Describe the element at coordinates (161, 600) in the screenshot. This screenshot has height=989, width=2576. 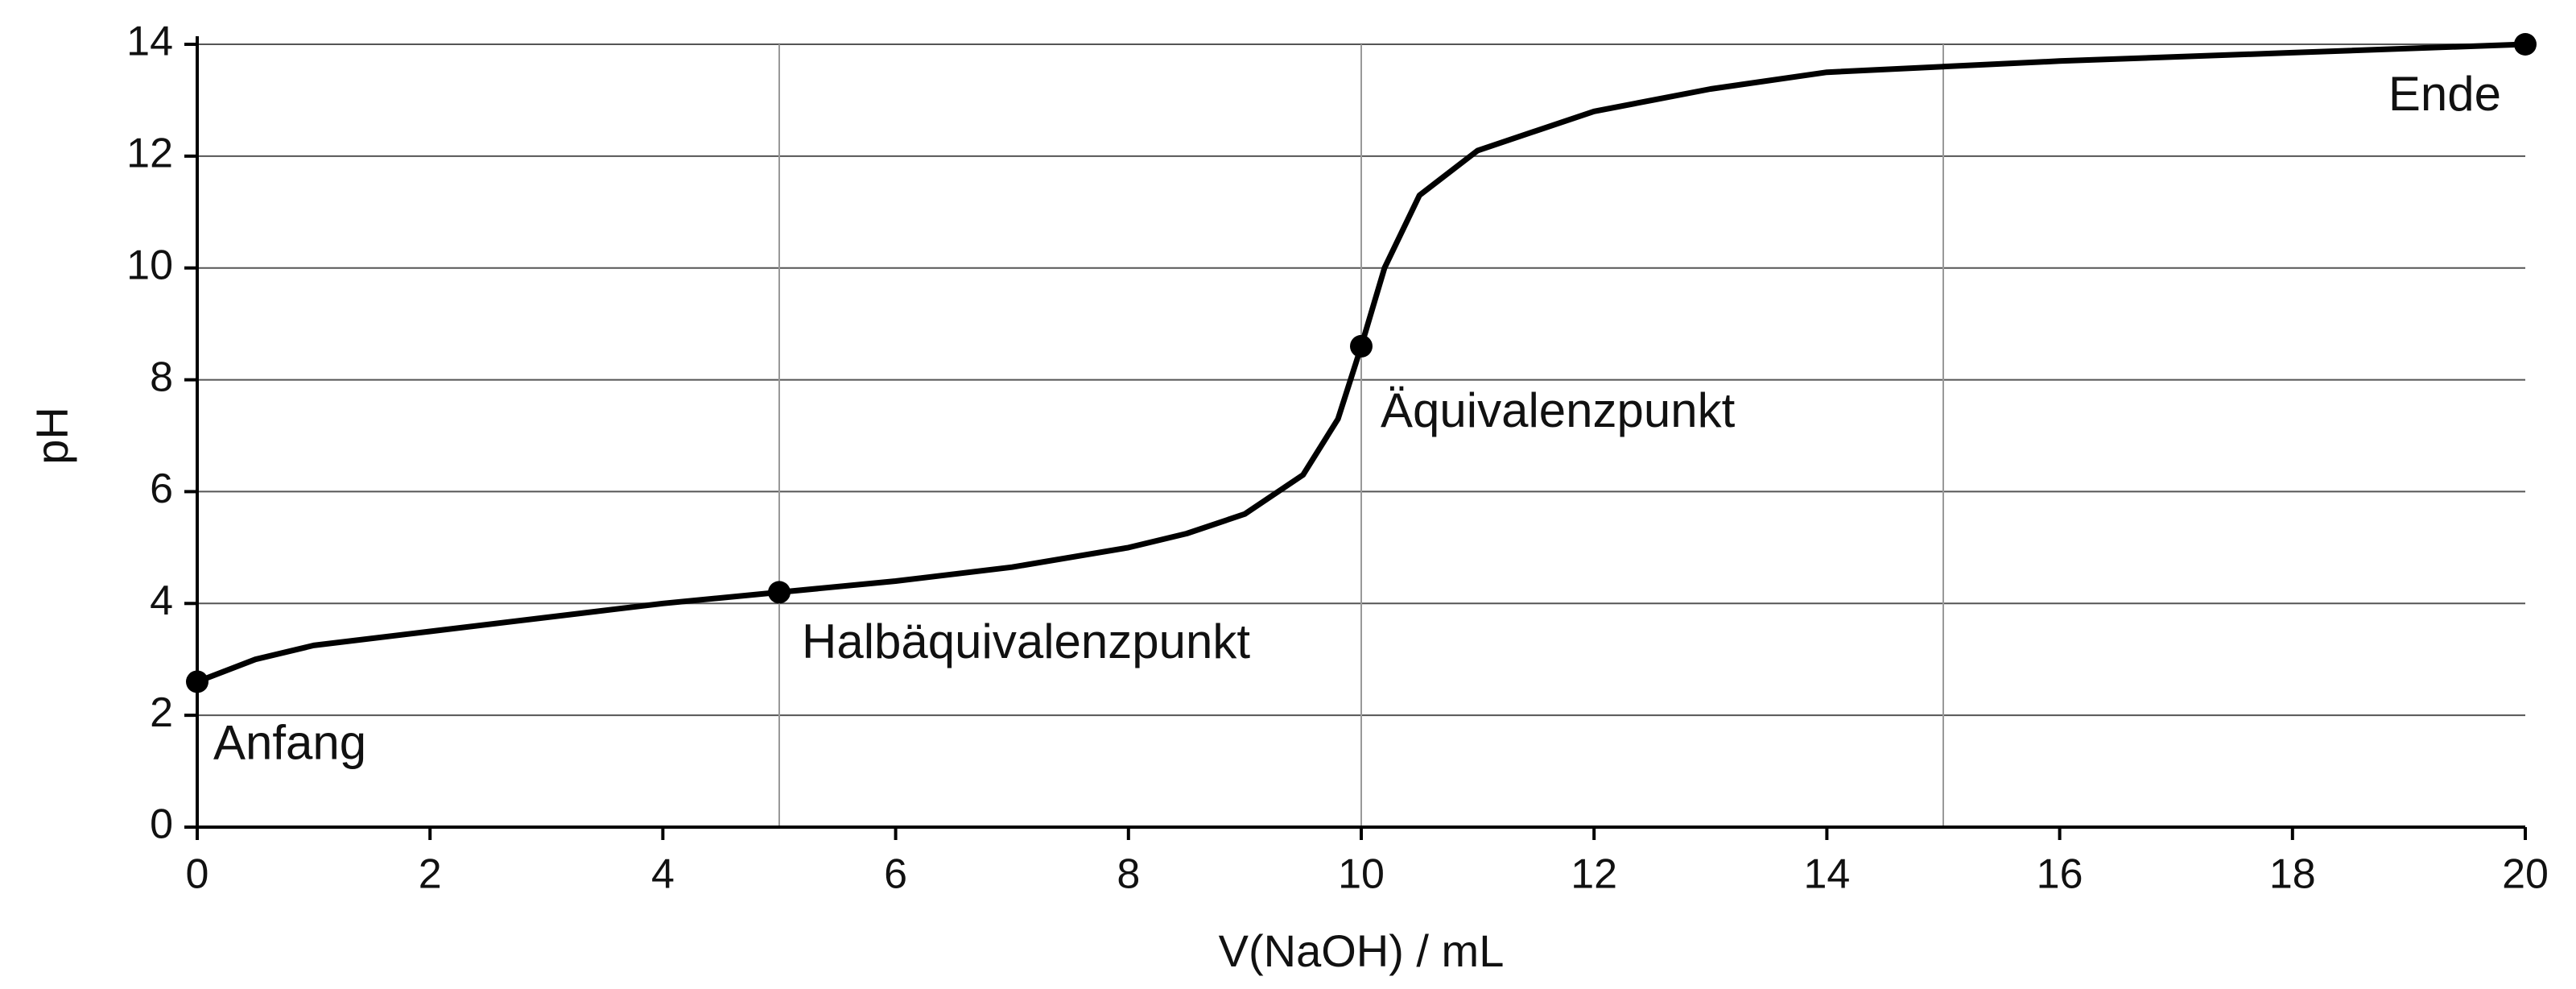
I see `y-tick-label: 4` at that location.